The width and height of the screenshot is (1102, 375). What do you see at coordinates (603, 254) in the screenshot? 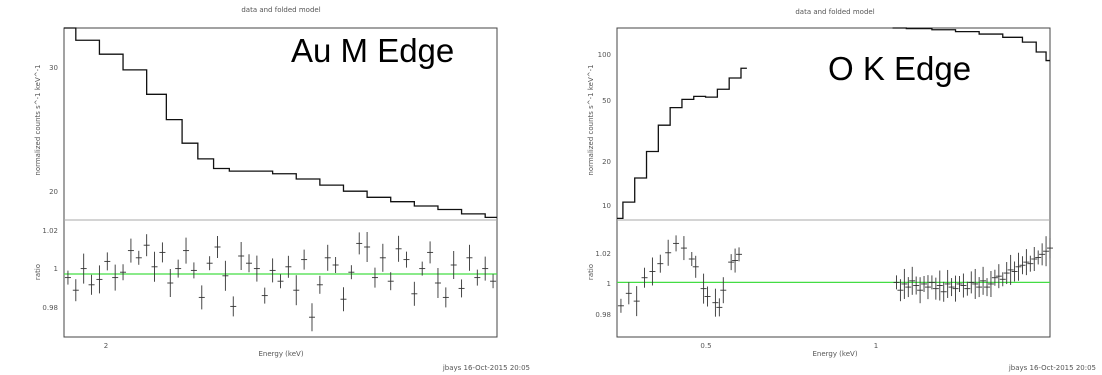
I see `right-lower-ytick-label: 1.02` at bounding box center [603, 254].